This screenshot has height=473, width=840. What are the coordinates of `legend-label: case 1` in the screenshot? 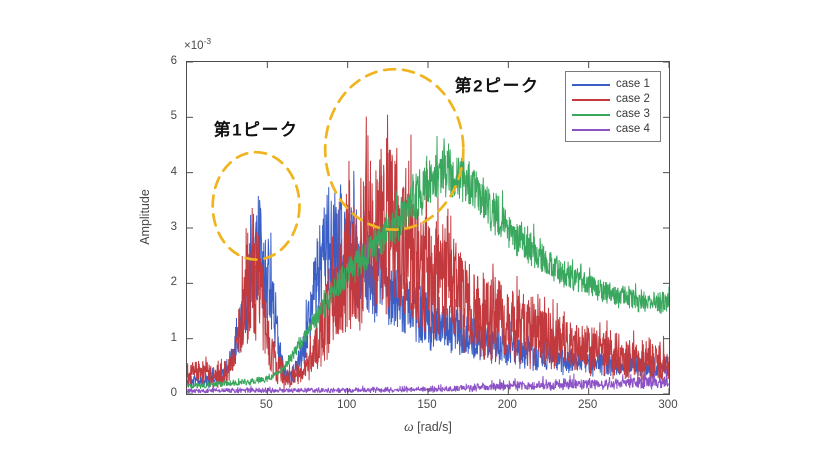 It's located at (633, 84).